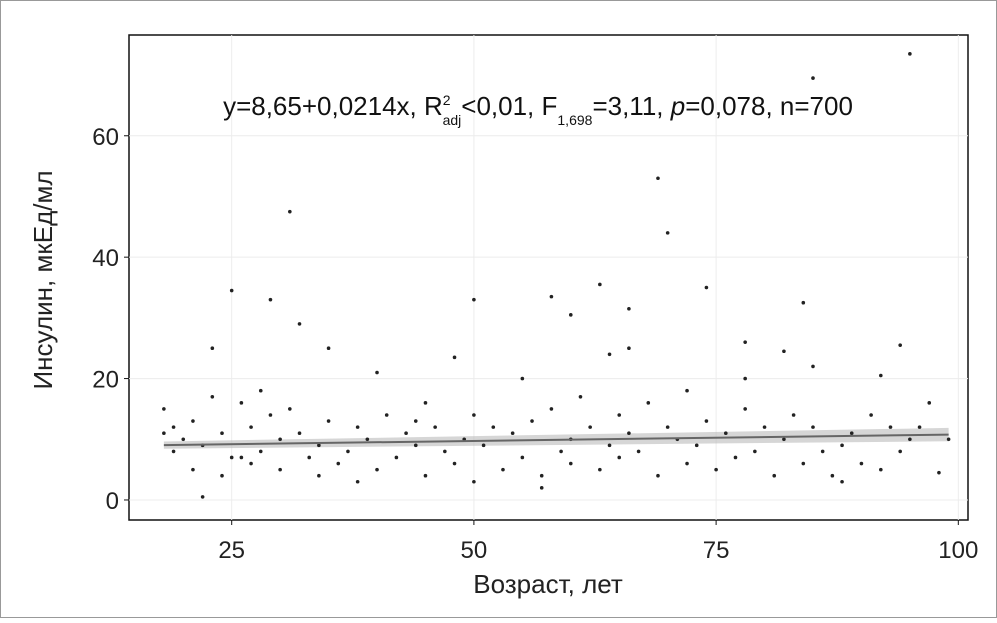  Describe the element at coordinates (105, 258) in the screenshot. I see `y-tick-label: 40` at that location.